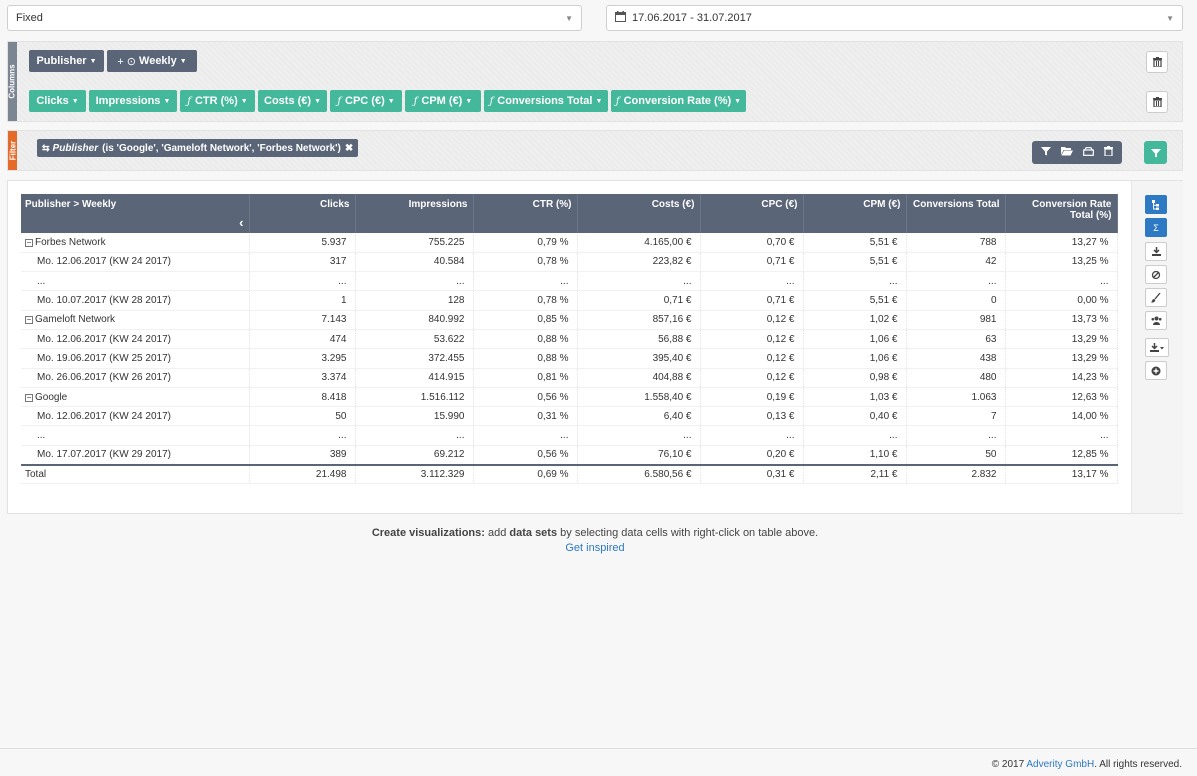 The image size is (1197, 776). Describe the element at coordinates (1060, 764) in the screenshot. I see `company-link: Adverity GmbH` at that location.